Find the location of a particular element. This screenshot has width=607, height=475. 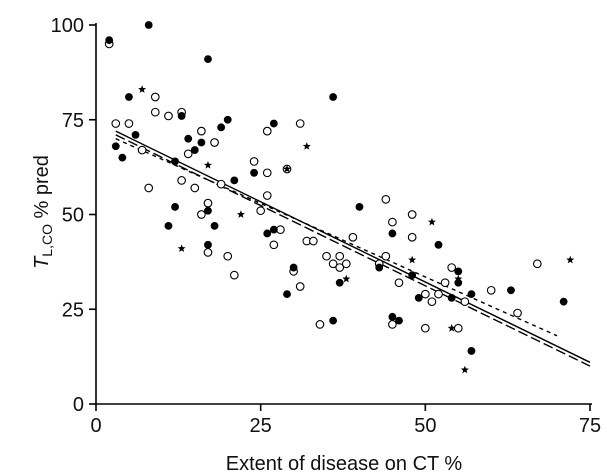

y-tick-label: 0 is located at coordinates (78, 405).